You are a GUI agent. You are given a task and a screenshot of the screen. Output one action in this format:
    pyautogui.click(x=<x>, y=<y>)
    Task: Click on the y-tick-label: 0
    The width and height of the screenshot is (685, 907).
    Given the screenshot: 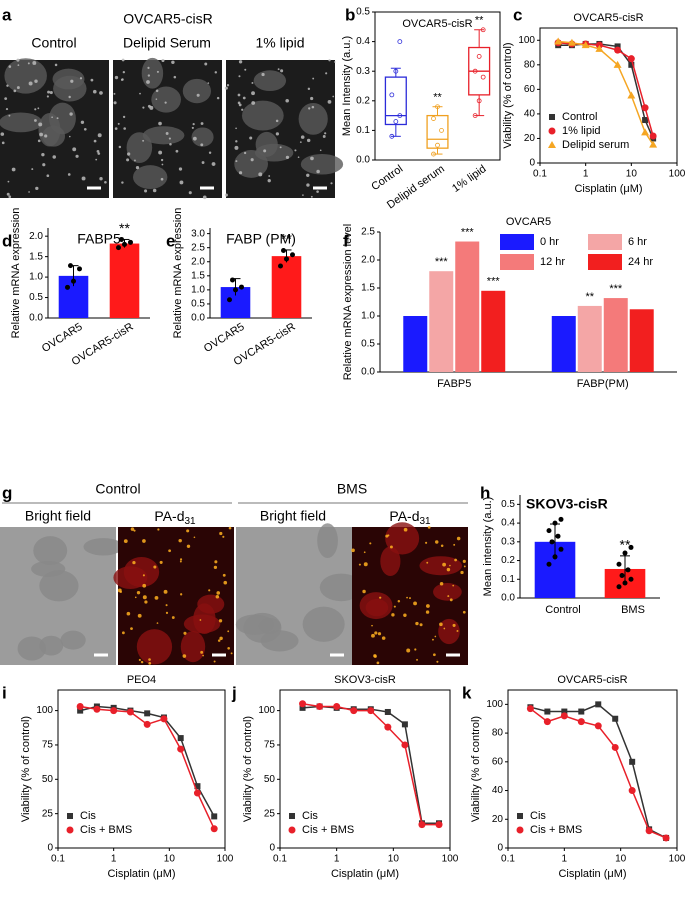 What is the action you would take?
    pyautogui.click(x=50, y=848)
    